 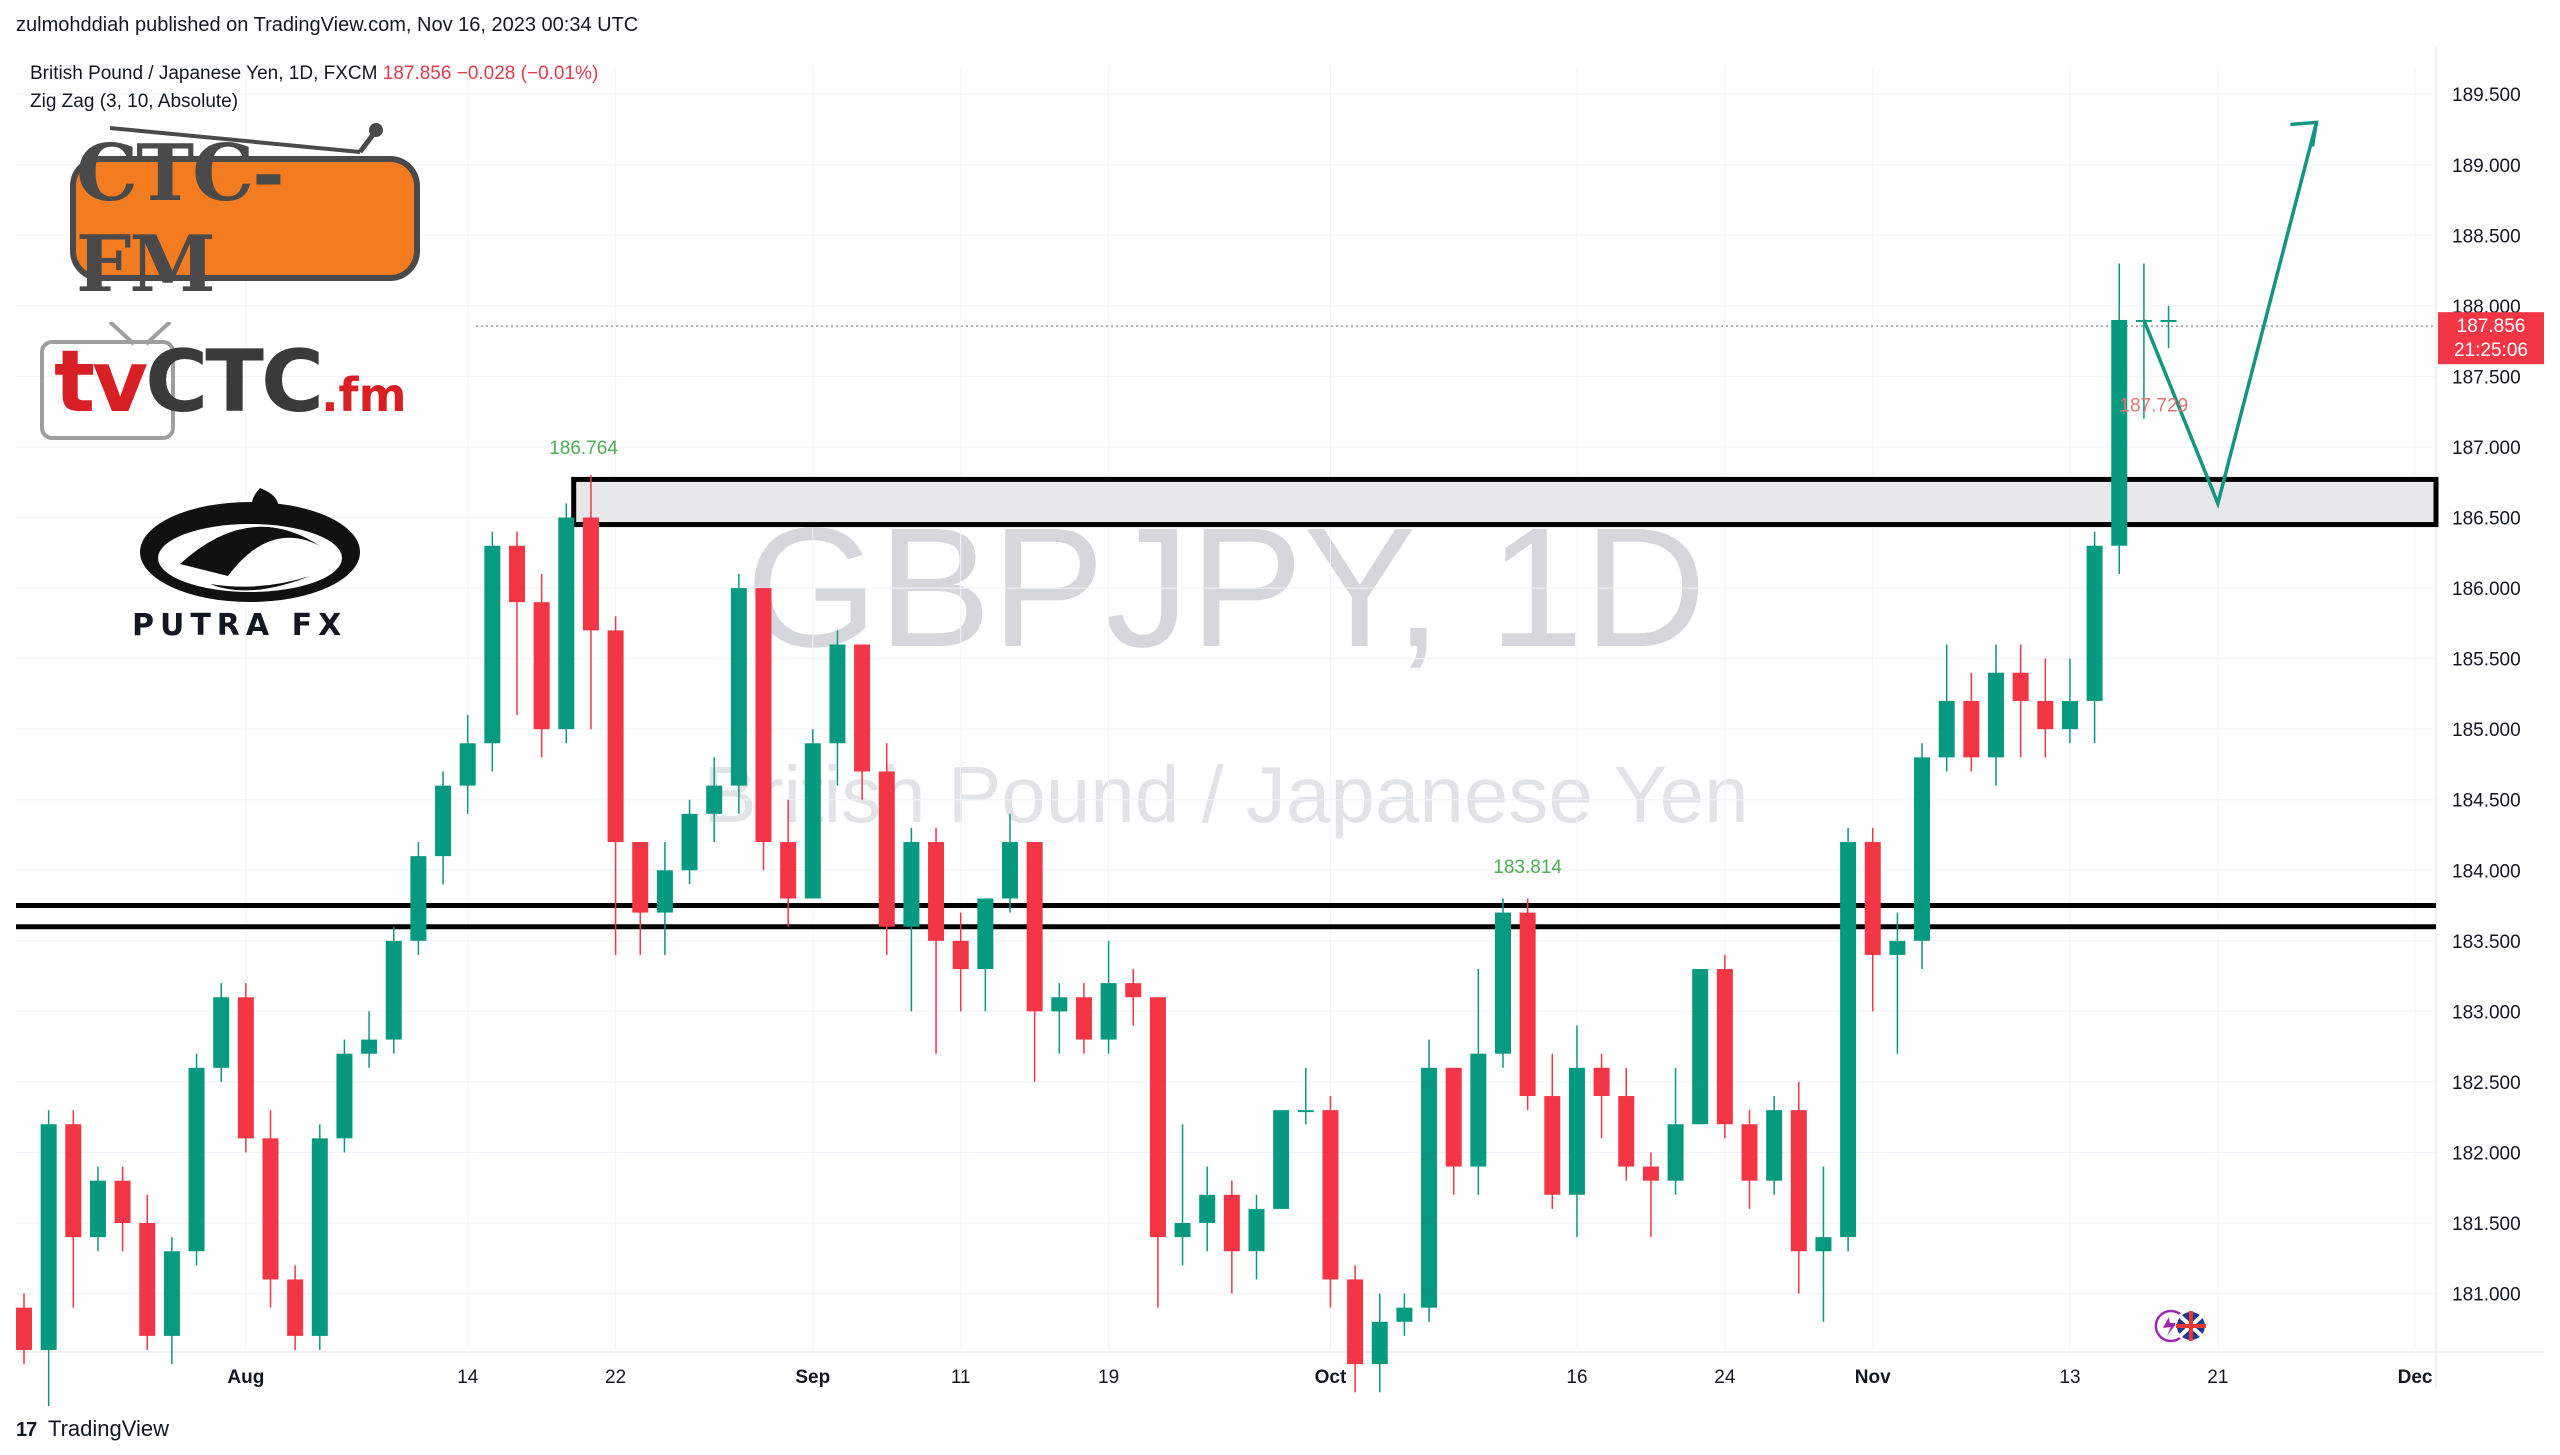 What do you see at coordinates (961, 1377) in the screenshot?
I see `x-tick-label: 11` at bounding box center [961, 1377].